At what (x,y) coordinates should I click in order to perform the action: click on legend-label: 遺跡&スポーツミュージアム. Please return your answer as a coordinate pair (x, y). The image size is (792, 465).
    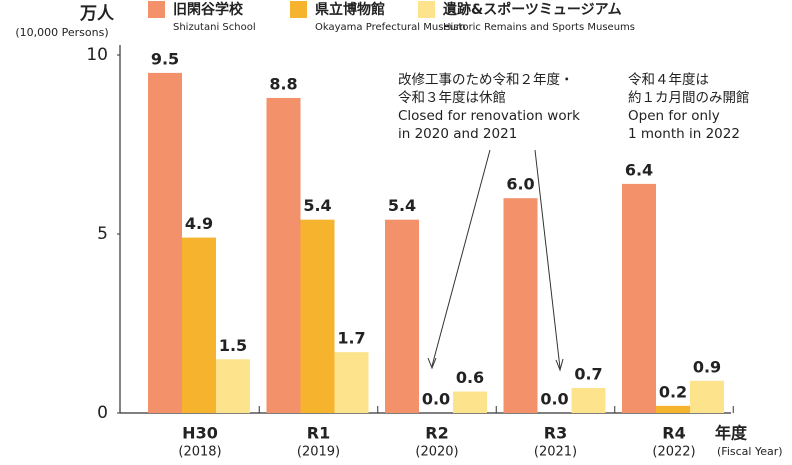
    Looking at the image, I should click on (532, 9).